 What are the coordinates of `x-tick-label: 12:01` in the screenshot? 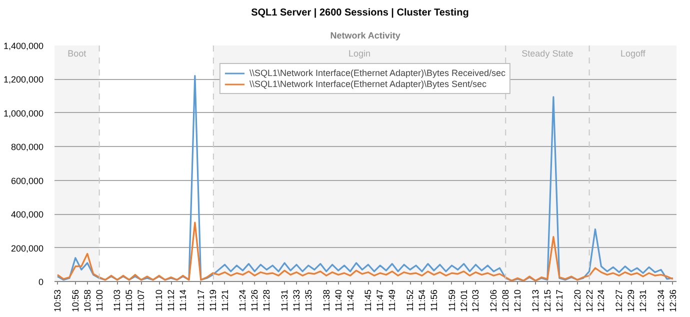 It's located at (463, 300).